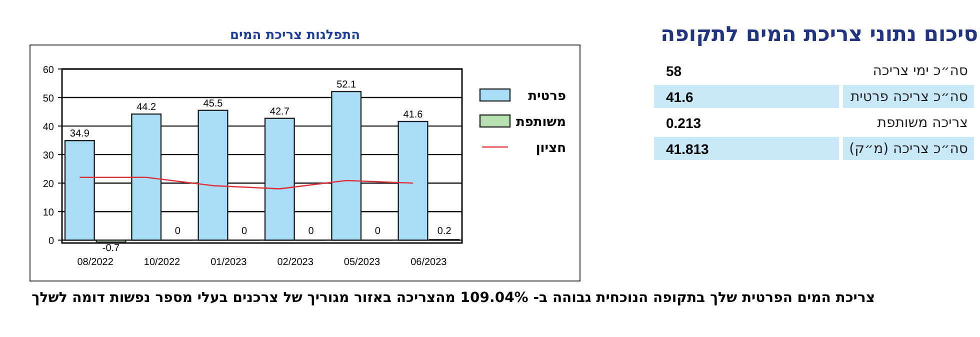 This screenshot has width=980, height=337. I want to click on text: צריכת המים הפרטית שלך בתקופה הנוכחית גבוהה ב- 109.04% מהצריכה באזור מגוריך של צרכנים בעלי מספר נפשות דומה לשלך, so click(453, 298).